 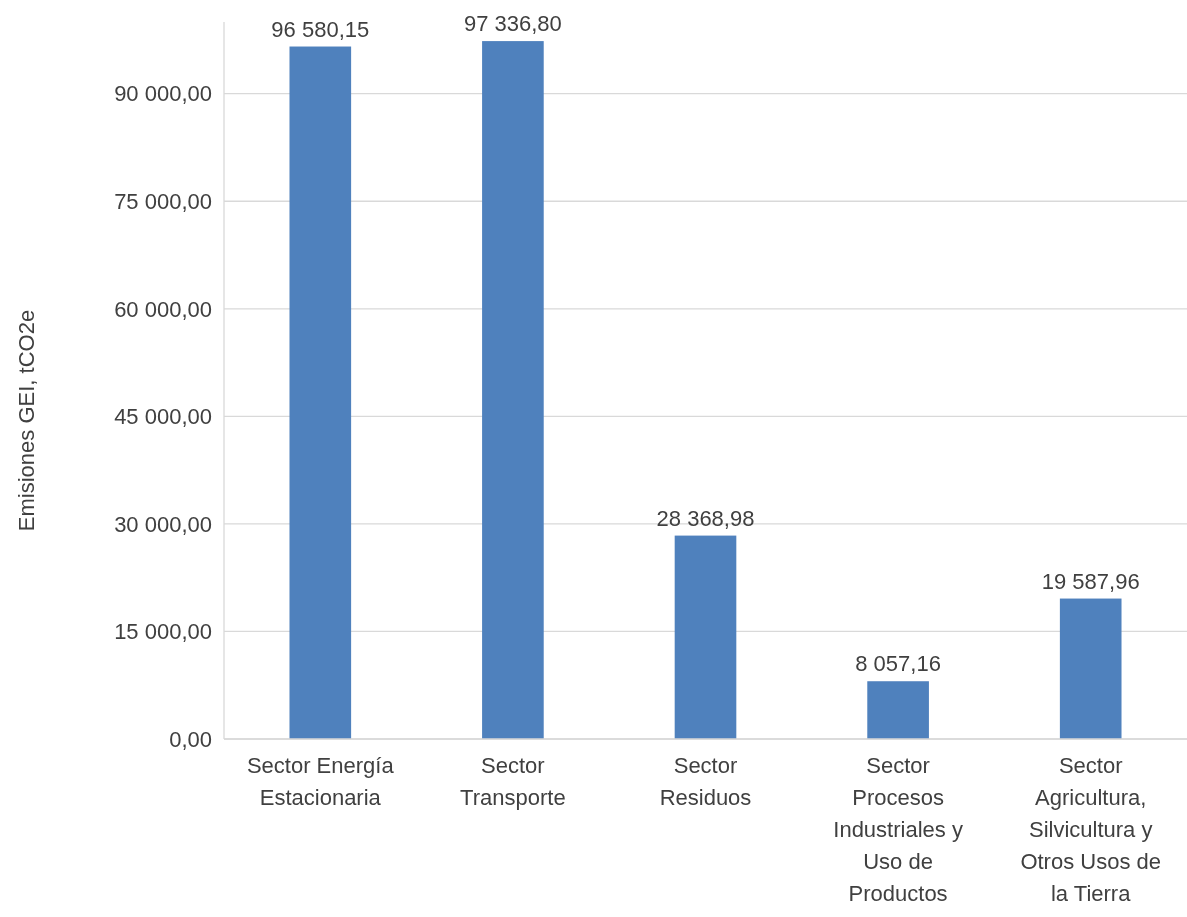 What do you see at coordinates (163, 524) in the screenshot?
I see `y-tick-label: 30 000,00` at bounding box center [163, 524].